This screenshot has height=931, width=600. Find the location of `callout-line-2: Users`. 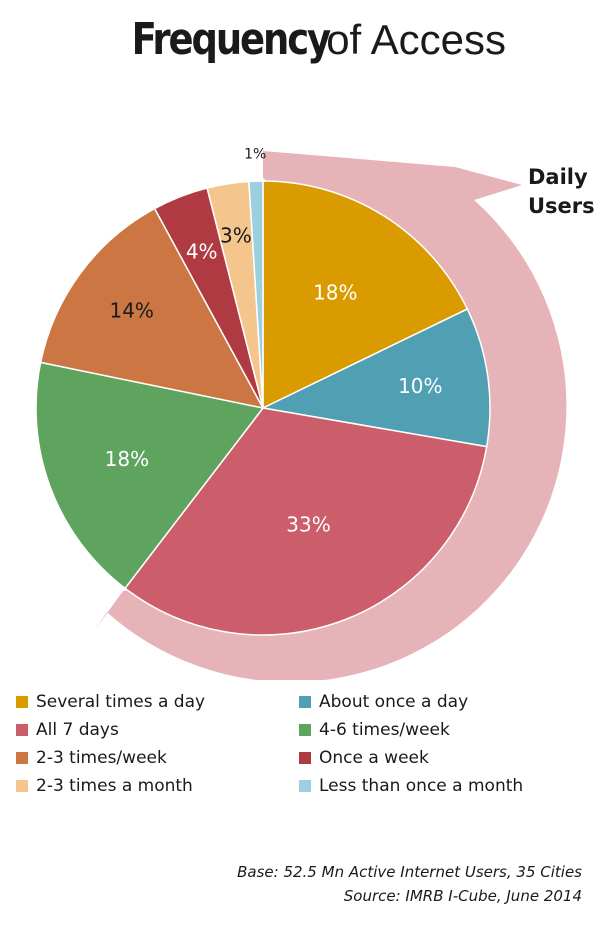

callout-line-2: Users is located at coordinates (561, 206).